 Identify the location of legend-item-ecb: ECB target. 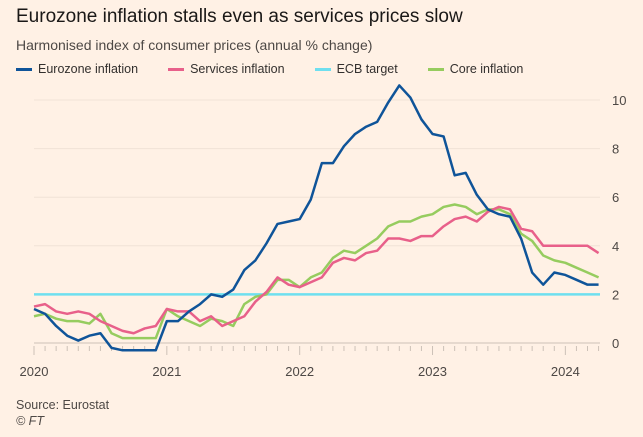
(356, 69).